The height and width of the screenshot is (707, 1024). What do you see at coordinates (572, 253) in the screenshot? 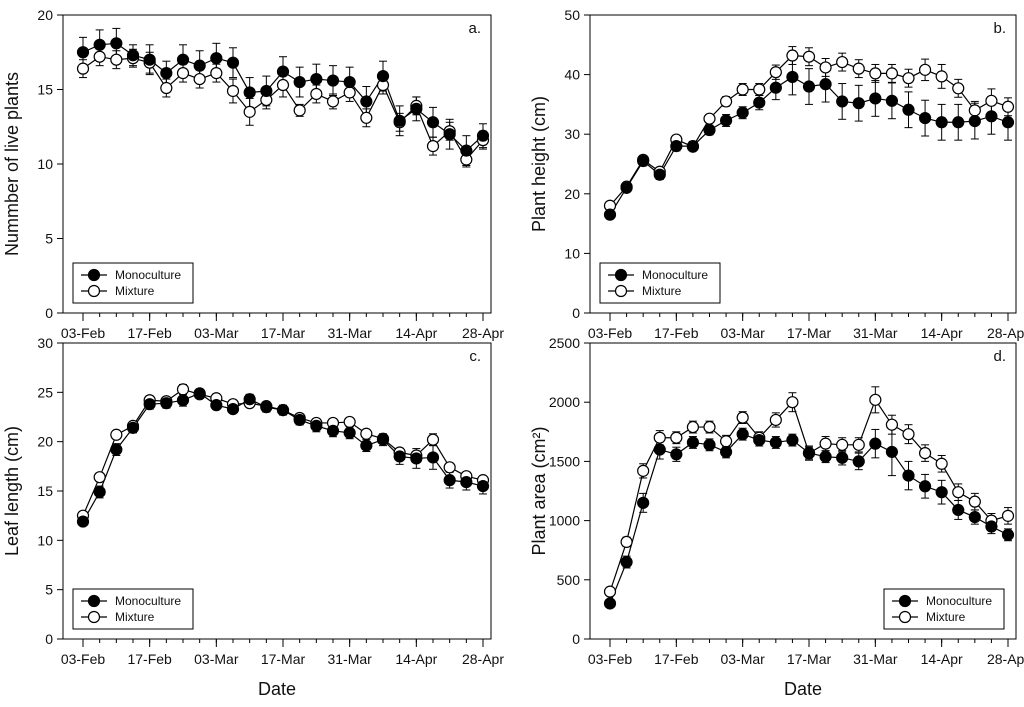
I see `y-tick-label: 10` at bounding box center [572, 253].